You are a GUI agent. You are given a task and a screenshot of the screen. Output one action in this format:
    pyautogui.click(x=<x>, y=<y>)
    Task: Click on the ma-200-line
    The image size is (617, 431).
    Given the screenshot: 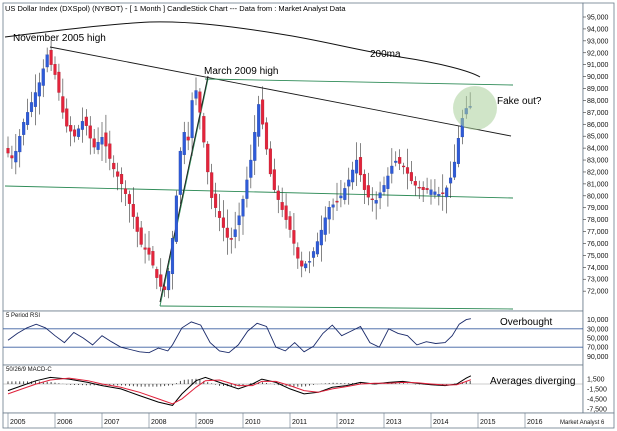 What is the action you would take?
    pyautogui.click(x=242, y=49)
    